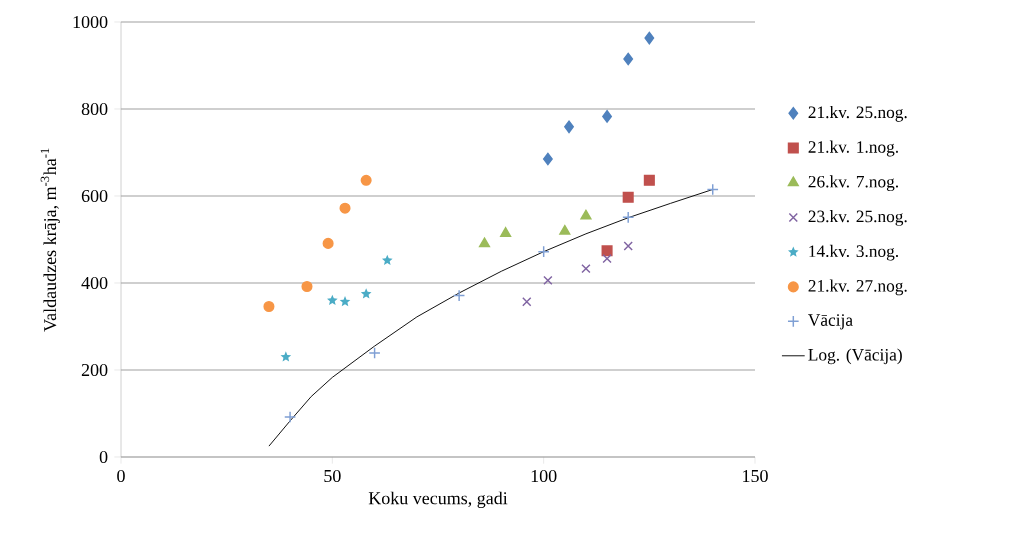 The width and height of the screenshot is (1028, 535). I want to click on x-tick-label: 0, so click(121, 476).